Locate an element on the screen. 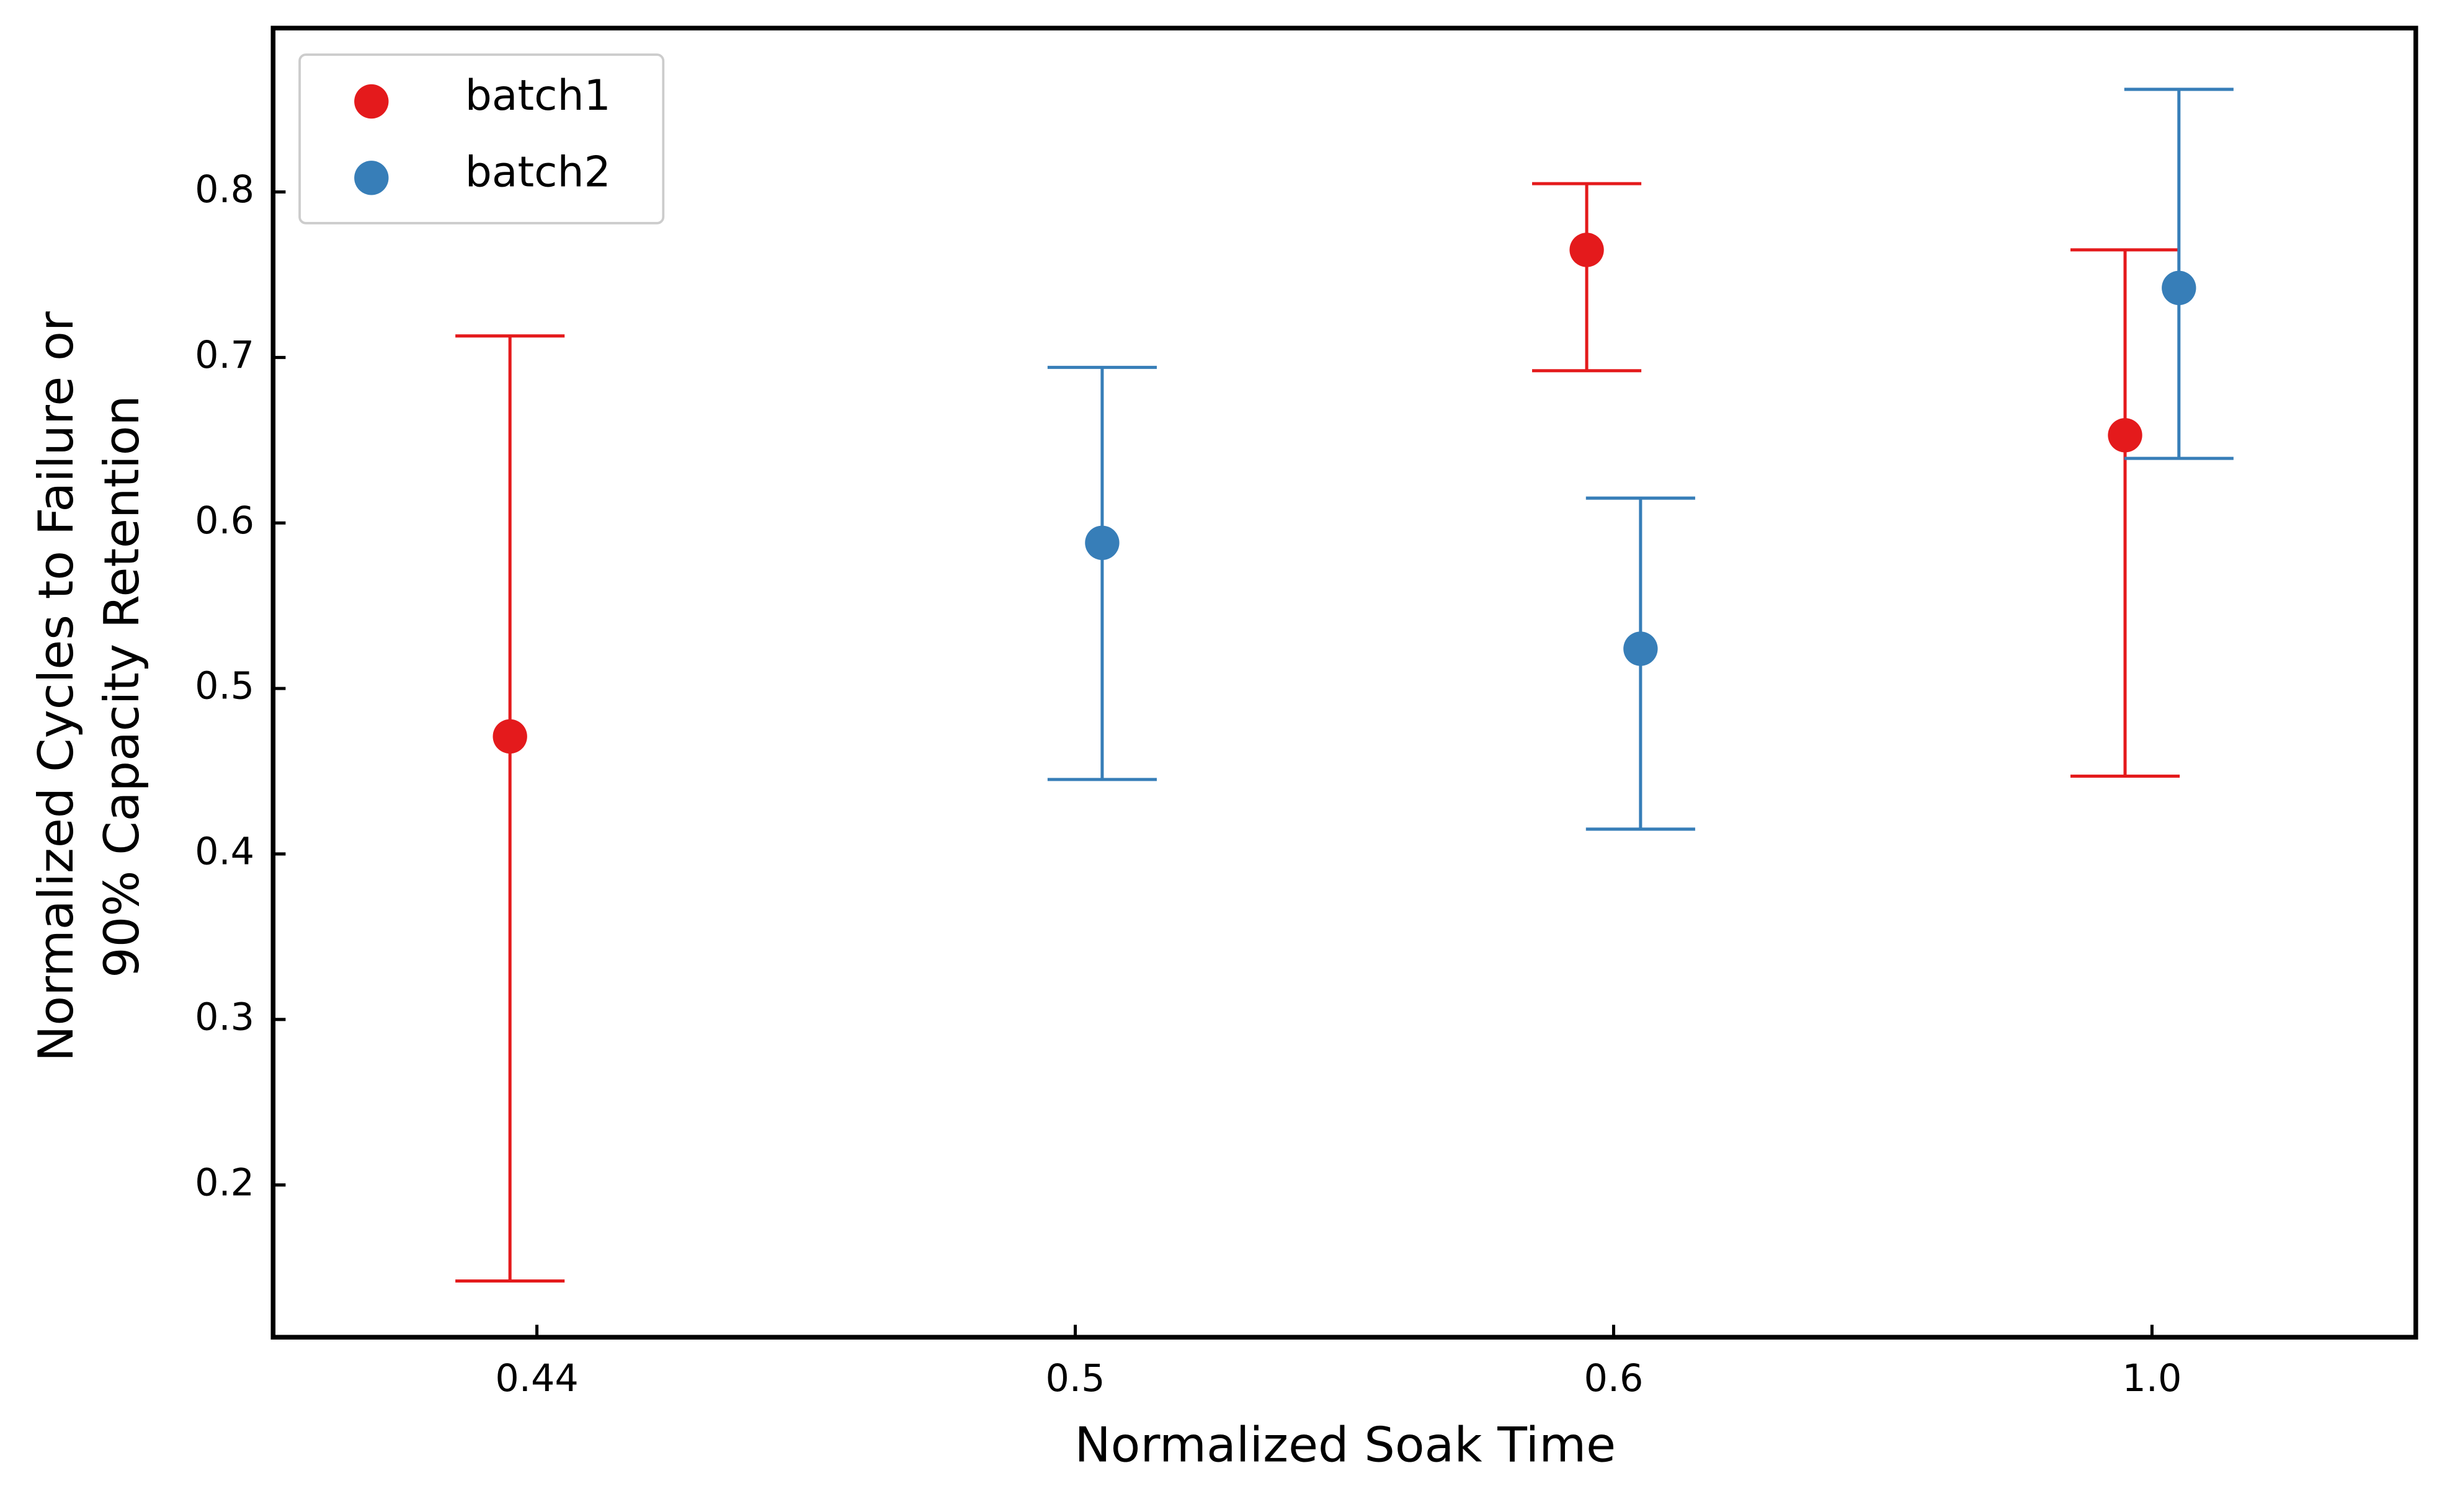  x-tick-label: 0.5 is located at coordinates (1075, 1378).